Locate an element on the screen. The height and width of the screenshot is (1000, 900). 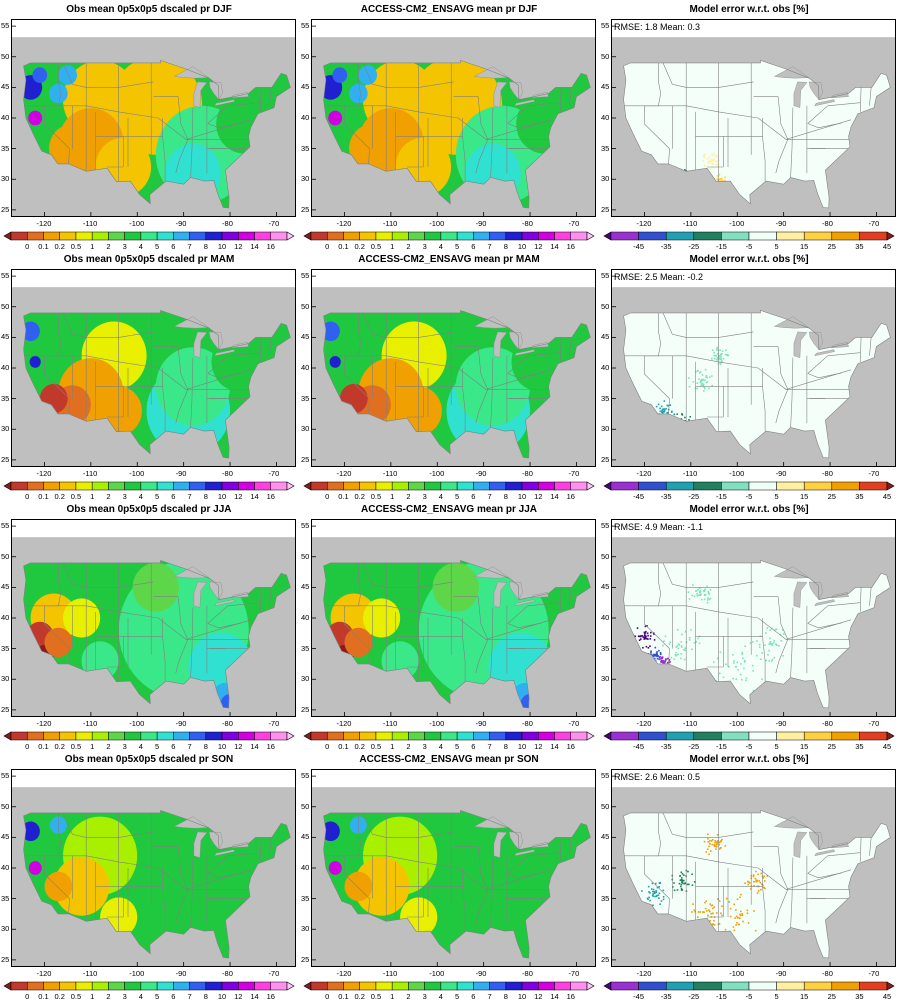
colorbar-min-arrow is located at coordinates (7, 736).